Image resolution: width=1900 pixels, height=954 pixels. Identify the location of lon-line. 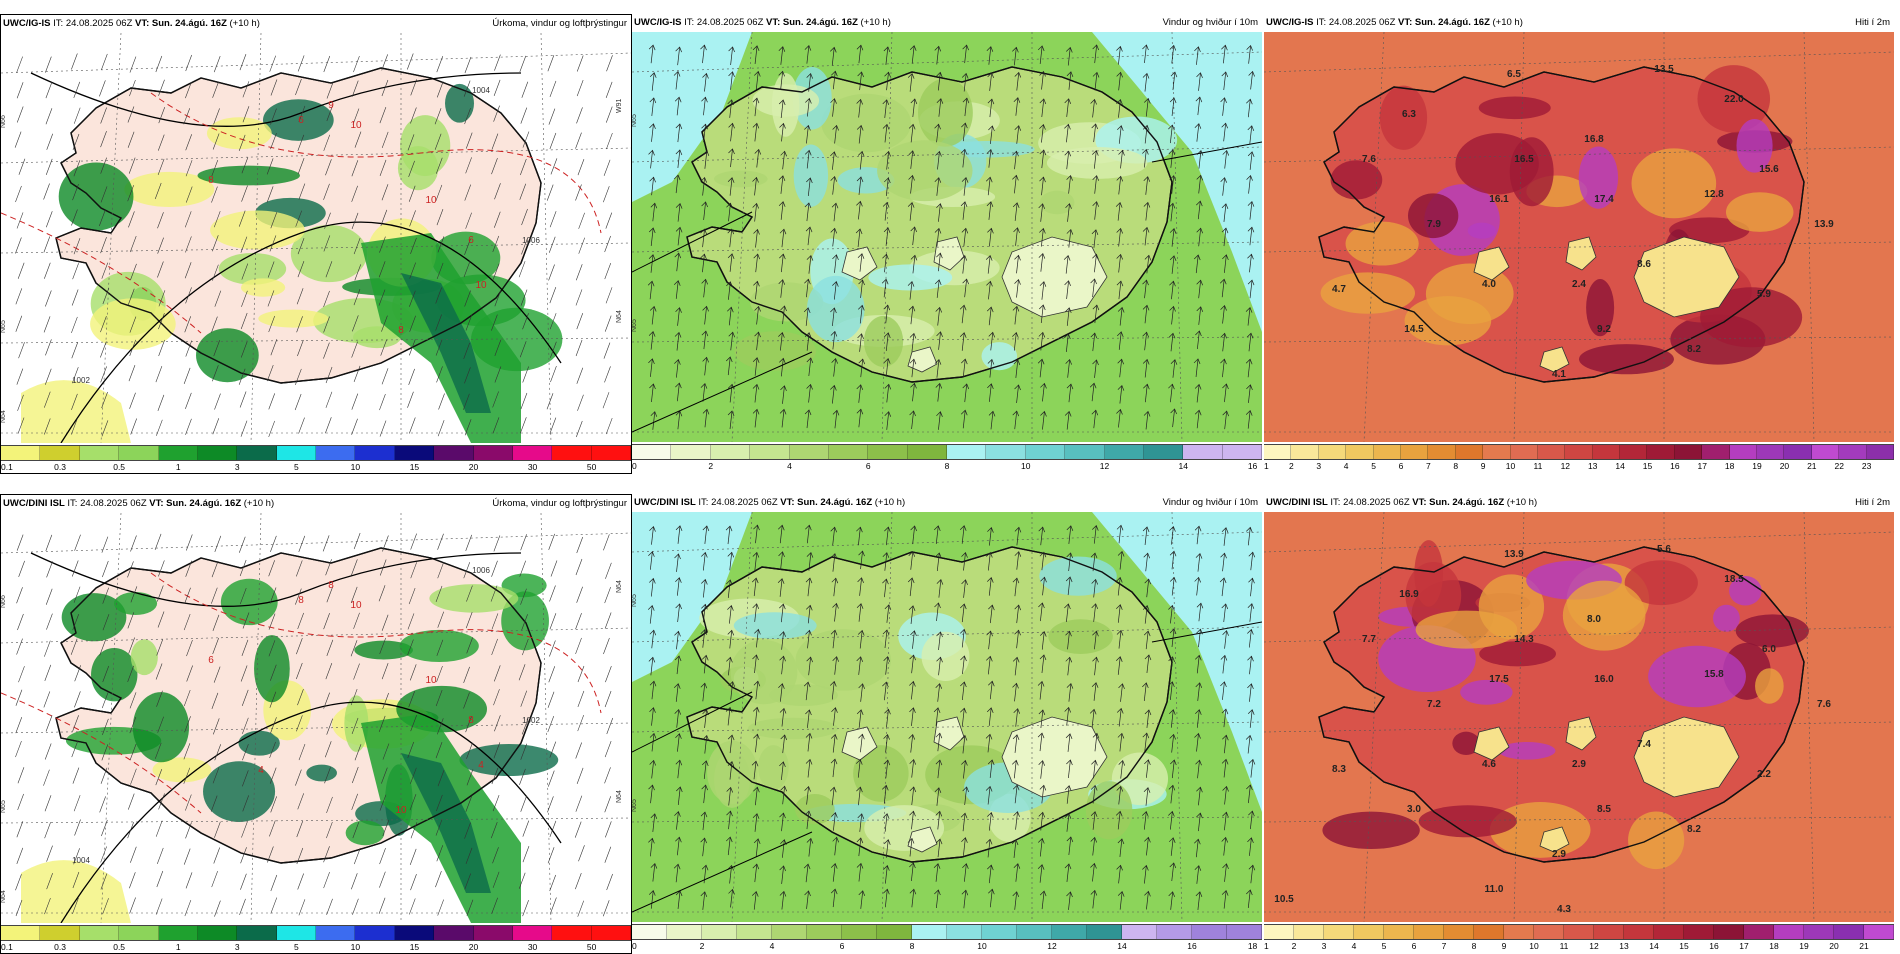
(887, 717).